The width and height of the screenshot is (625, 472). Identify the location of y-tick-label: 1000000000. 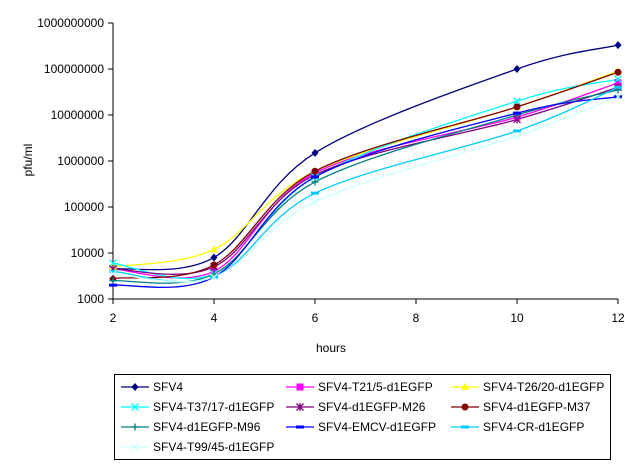
(70, 23).